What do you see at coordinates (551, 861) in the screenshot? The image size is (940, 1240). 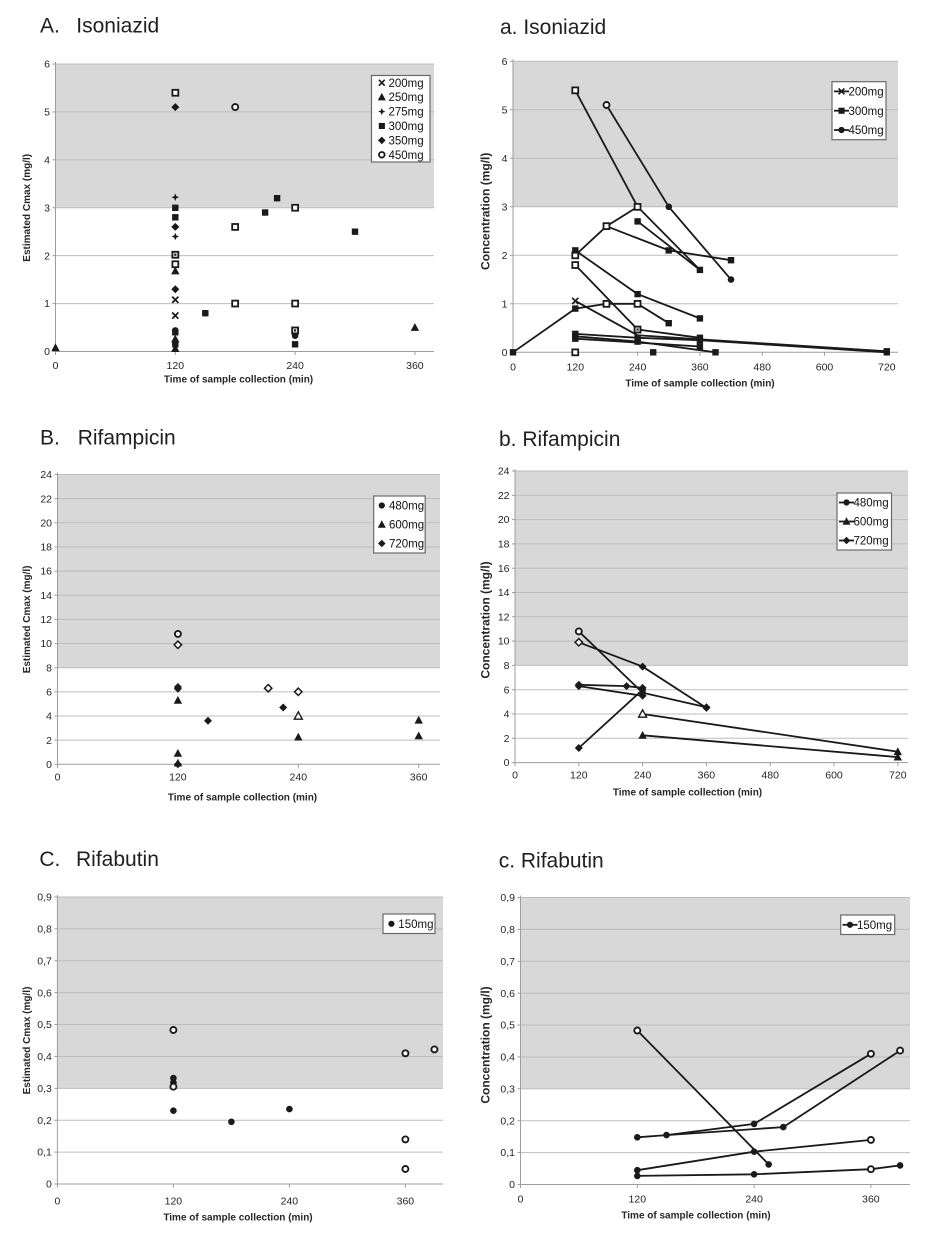 I see `svg-text: c. Rifabutin` at bounding box center [551, 861].